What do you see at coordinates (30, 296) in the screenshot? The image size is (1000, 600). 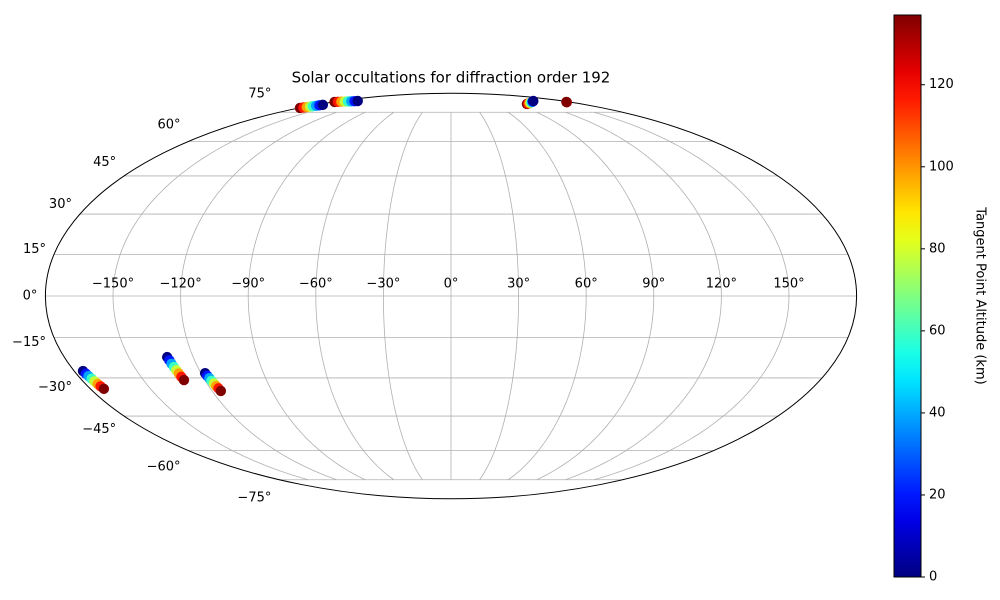 I see `y-tick-label: 0°` at bounding box center [30, 296].